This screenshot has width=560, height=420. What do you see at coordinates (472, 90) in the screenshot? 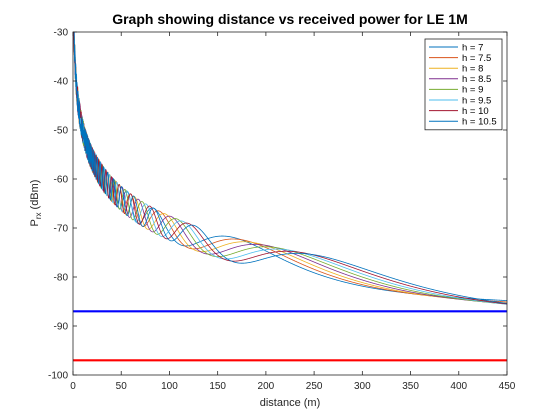
I see `legend-label-5: h = 9` at bounding box center [472, 90].